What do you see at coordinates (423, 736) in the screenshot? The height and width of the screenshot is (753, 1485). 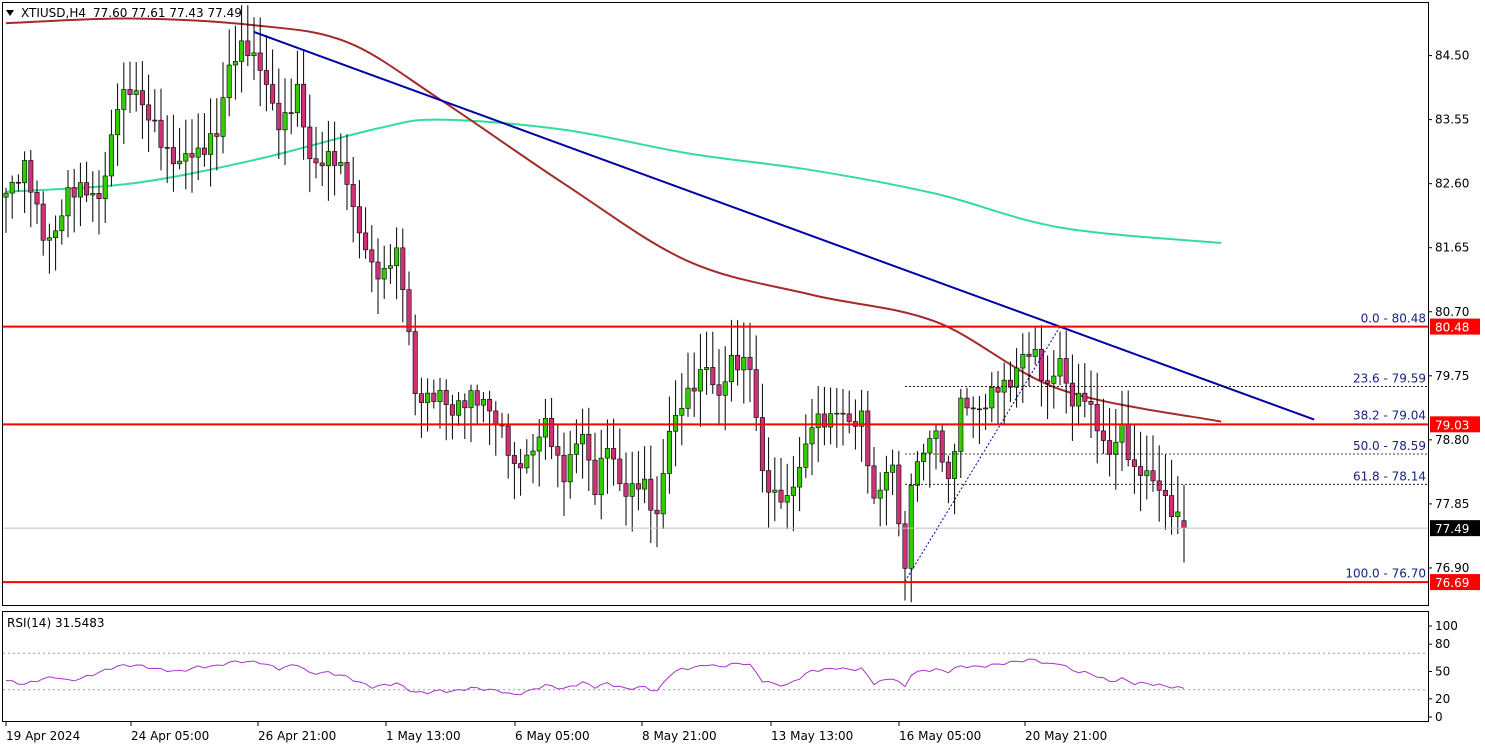 I see `time-tick-label: 1 May 13:00` at bounding box center [423, 736].